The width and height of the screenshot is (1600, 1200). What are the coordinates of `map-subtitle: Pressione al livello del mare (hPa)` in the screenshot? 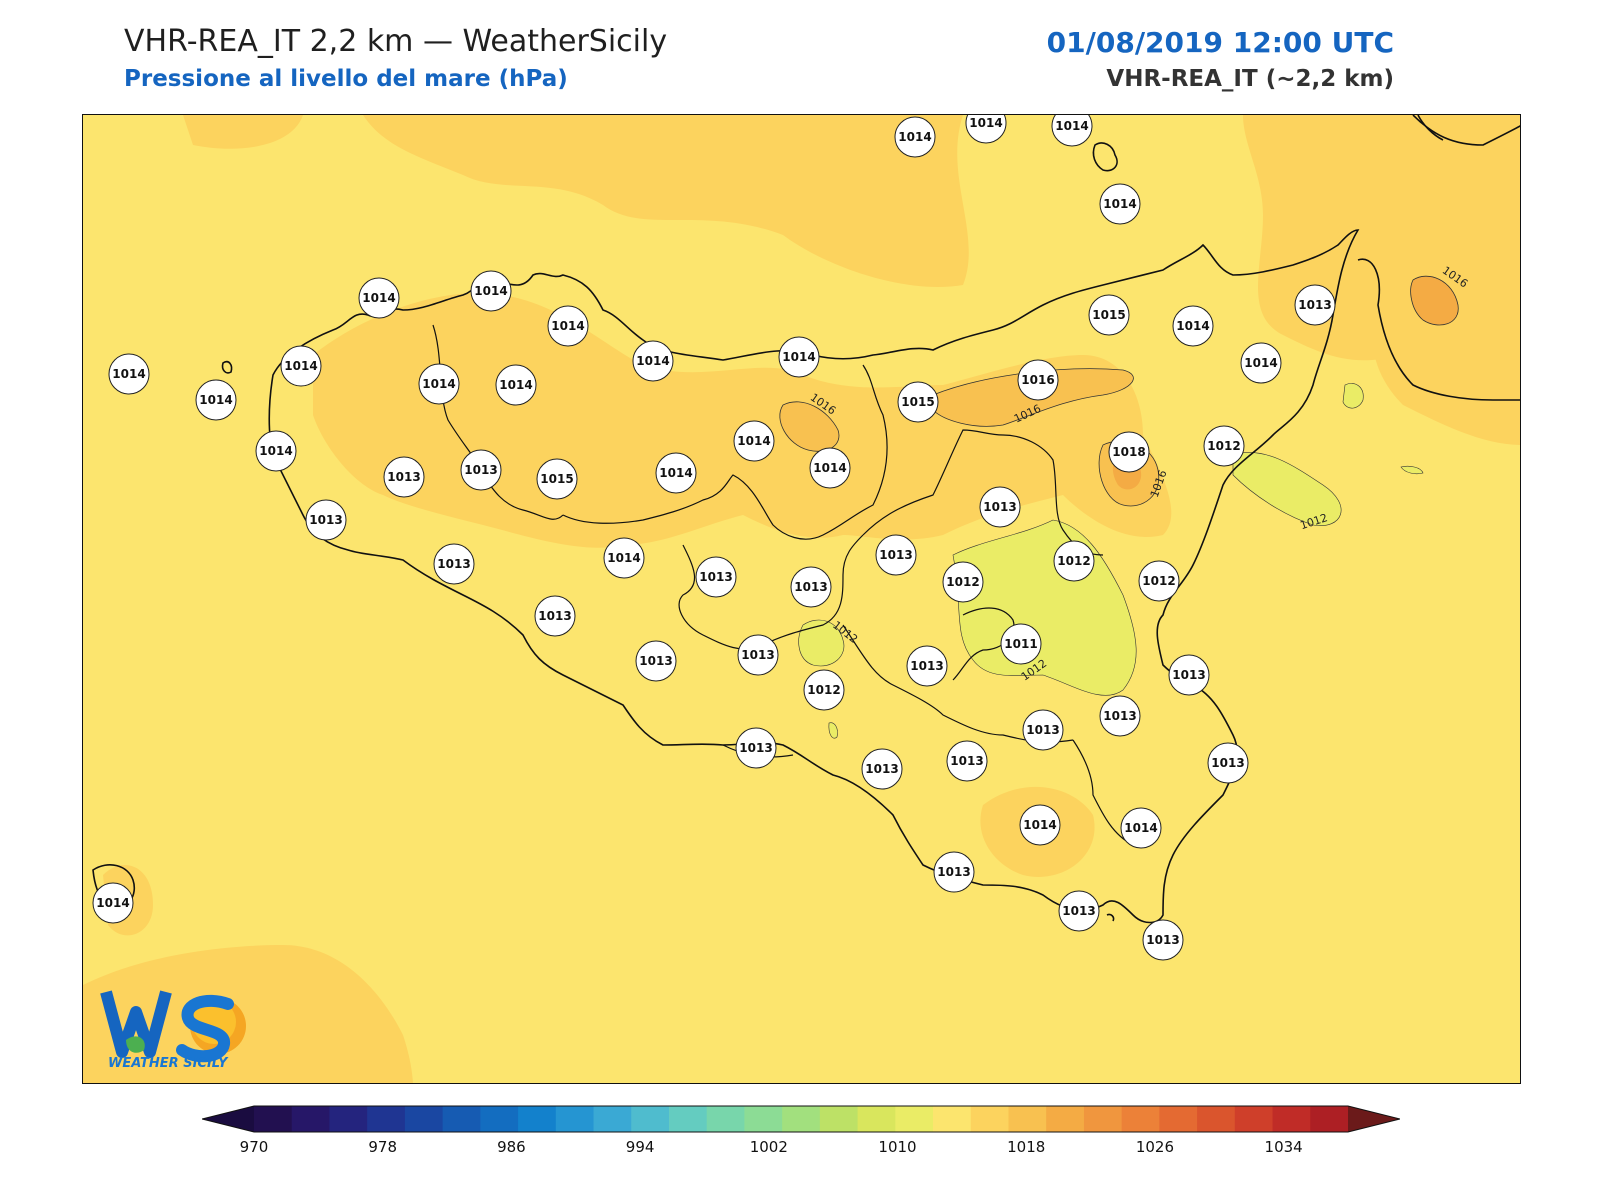 It's located at (346, 79).